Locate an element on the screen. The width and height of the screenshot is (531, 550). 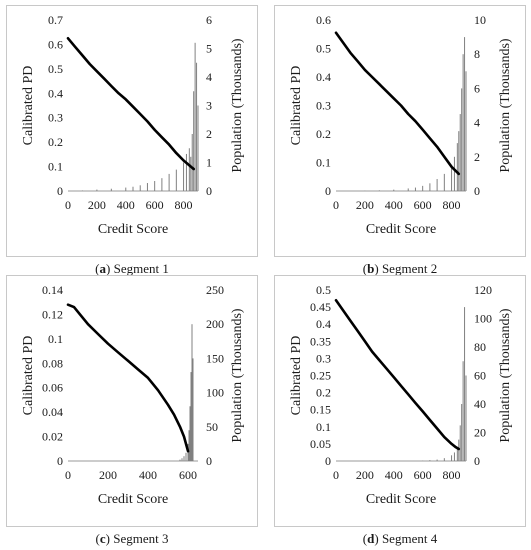
y-axis-title: Calibrated PD is located at coordinates (296, 376).